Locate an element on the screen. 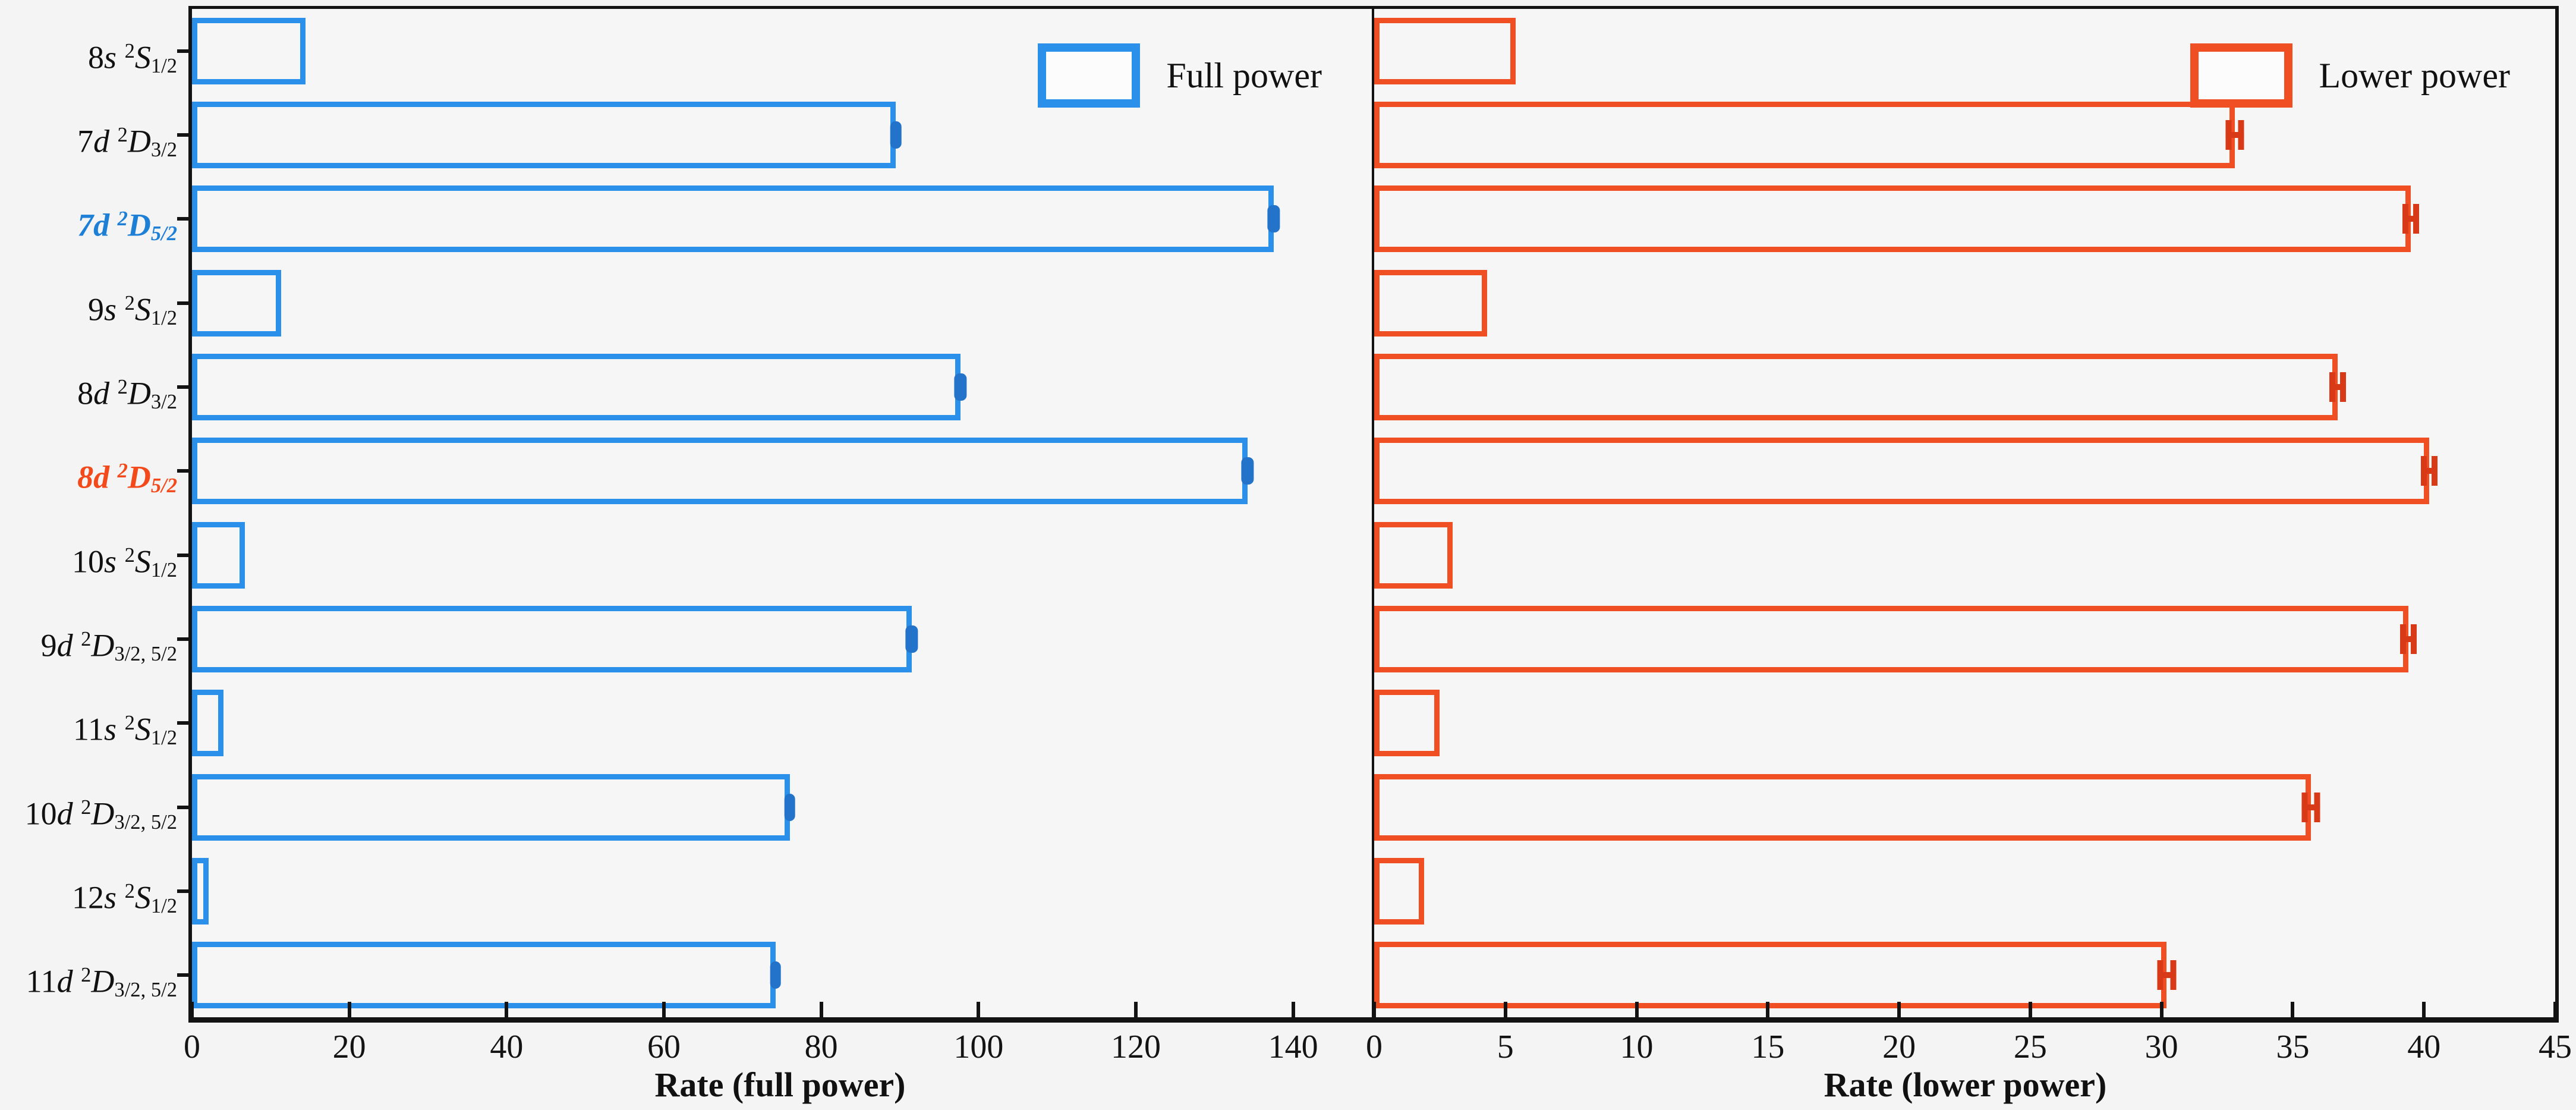 The height and width of the screenshot is (1110, 2576). x-tick-label: 10 is located at coordinates (1637, 1047).